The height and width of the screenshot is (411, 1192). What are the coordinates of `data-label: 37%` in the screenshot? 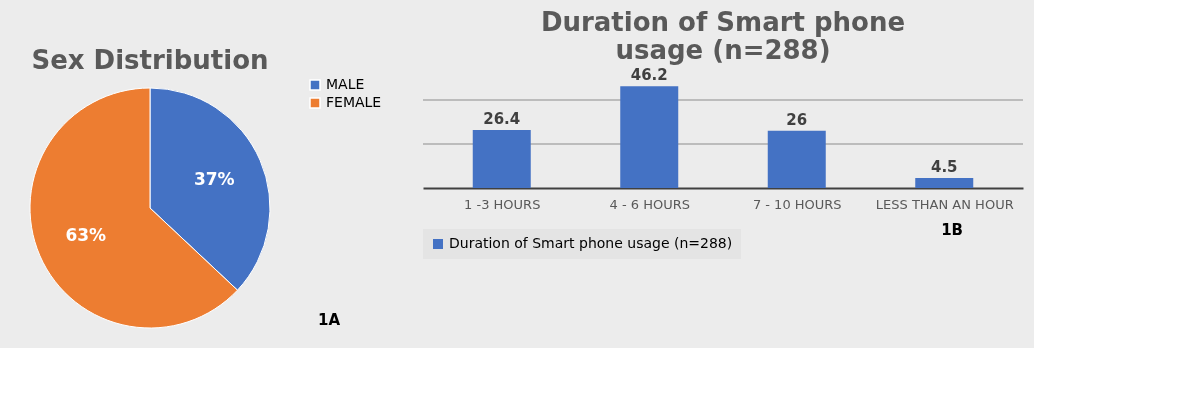 It's located at (214, 179).